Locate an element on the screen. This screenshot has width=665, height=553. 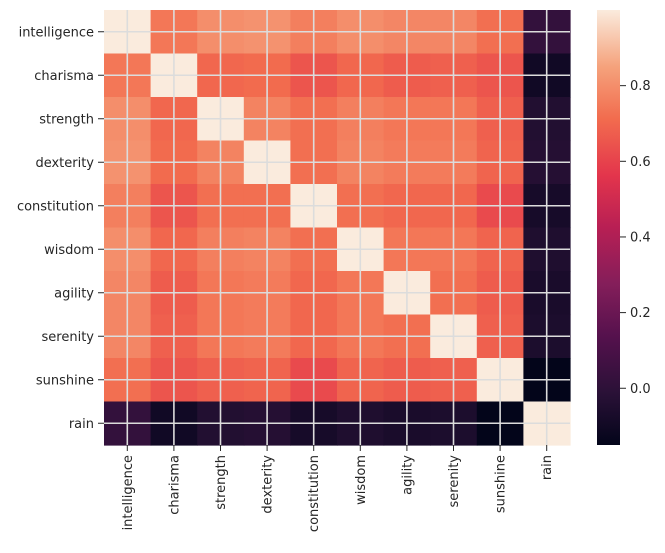
colorbar-gradient is located at coordinates (608, 227).